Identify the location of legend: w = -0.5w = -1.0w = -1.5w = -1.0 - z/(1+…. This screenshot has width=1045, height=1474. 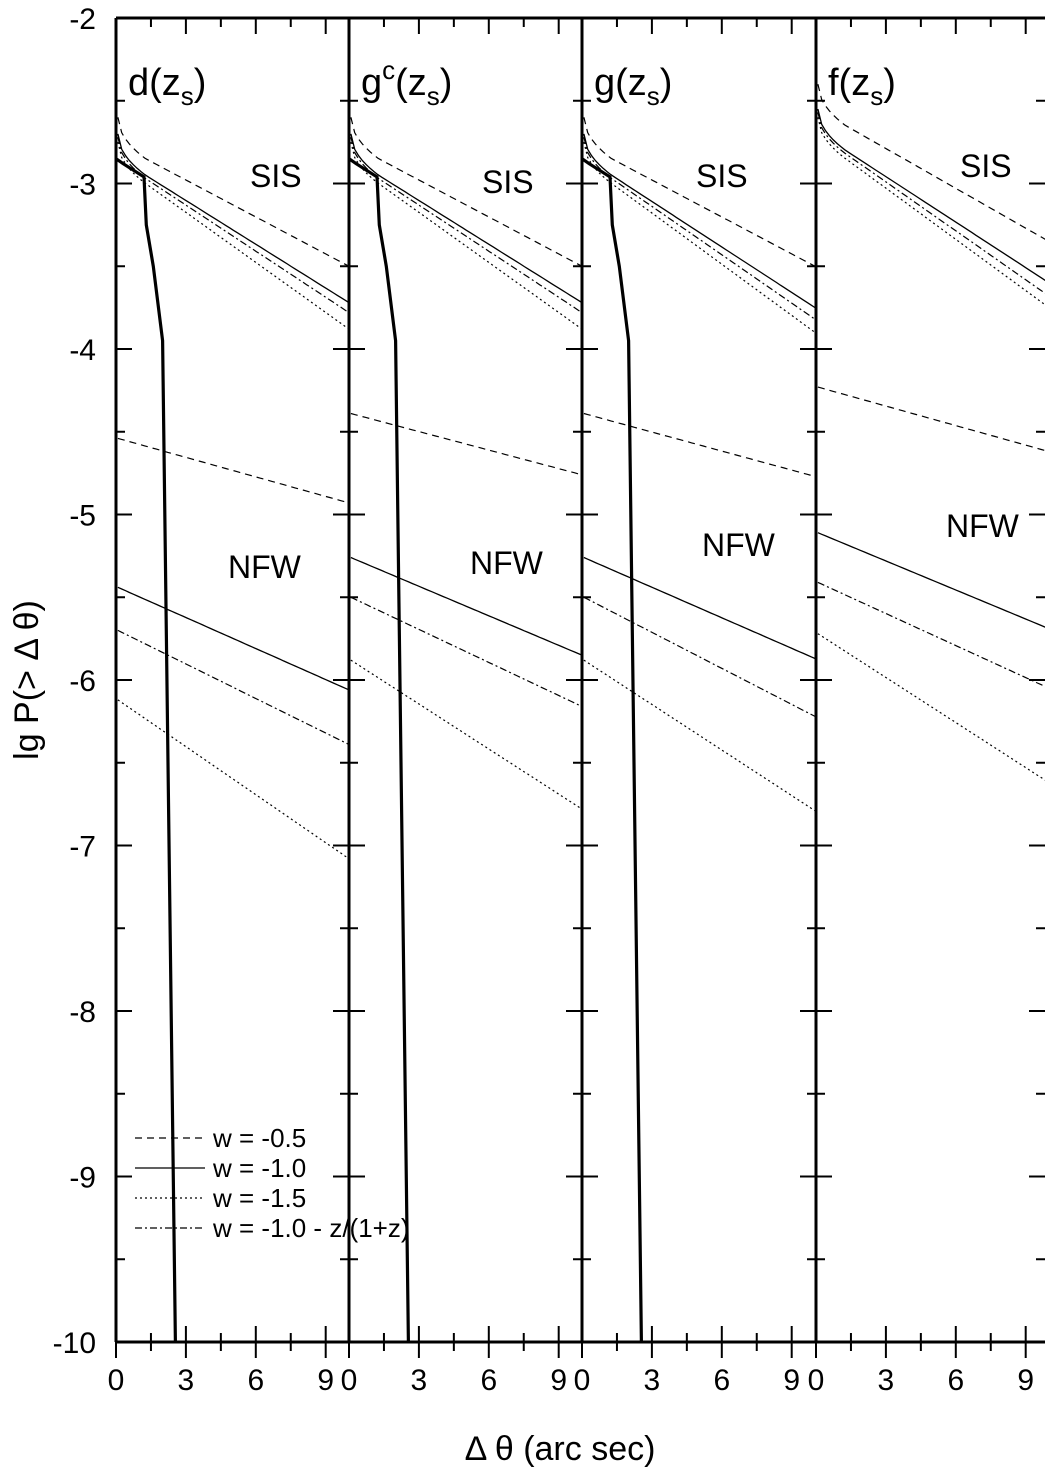
(272, 1183).